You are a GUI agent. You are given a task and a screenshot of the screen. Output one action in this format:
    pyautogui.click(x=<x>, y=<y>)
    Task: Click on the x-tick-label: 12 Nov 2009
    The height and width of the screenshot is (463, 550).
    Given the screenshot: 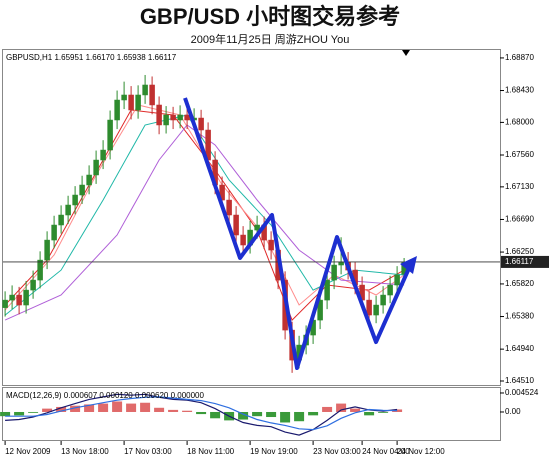 What is the action you would take?
    pyautogui.click(x=28, y=451)
    